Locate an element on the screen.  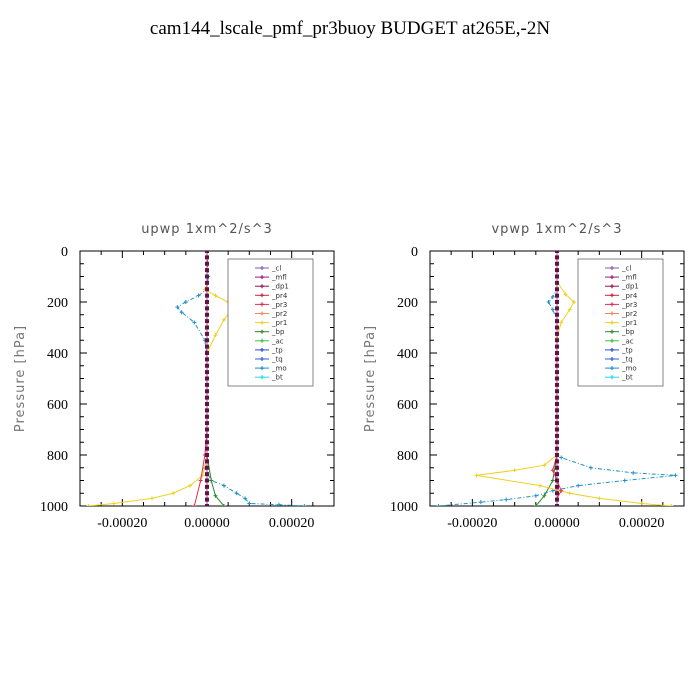
vpwp-legend-label: _bp is located at coordinates (628, 332).